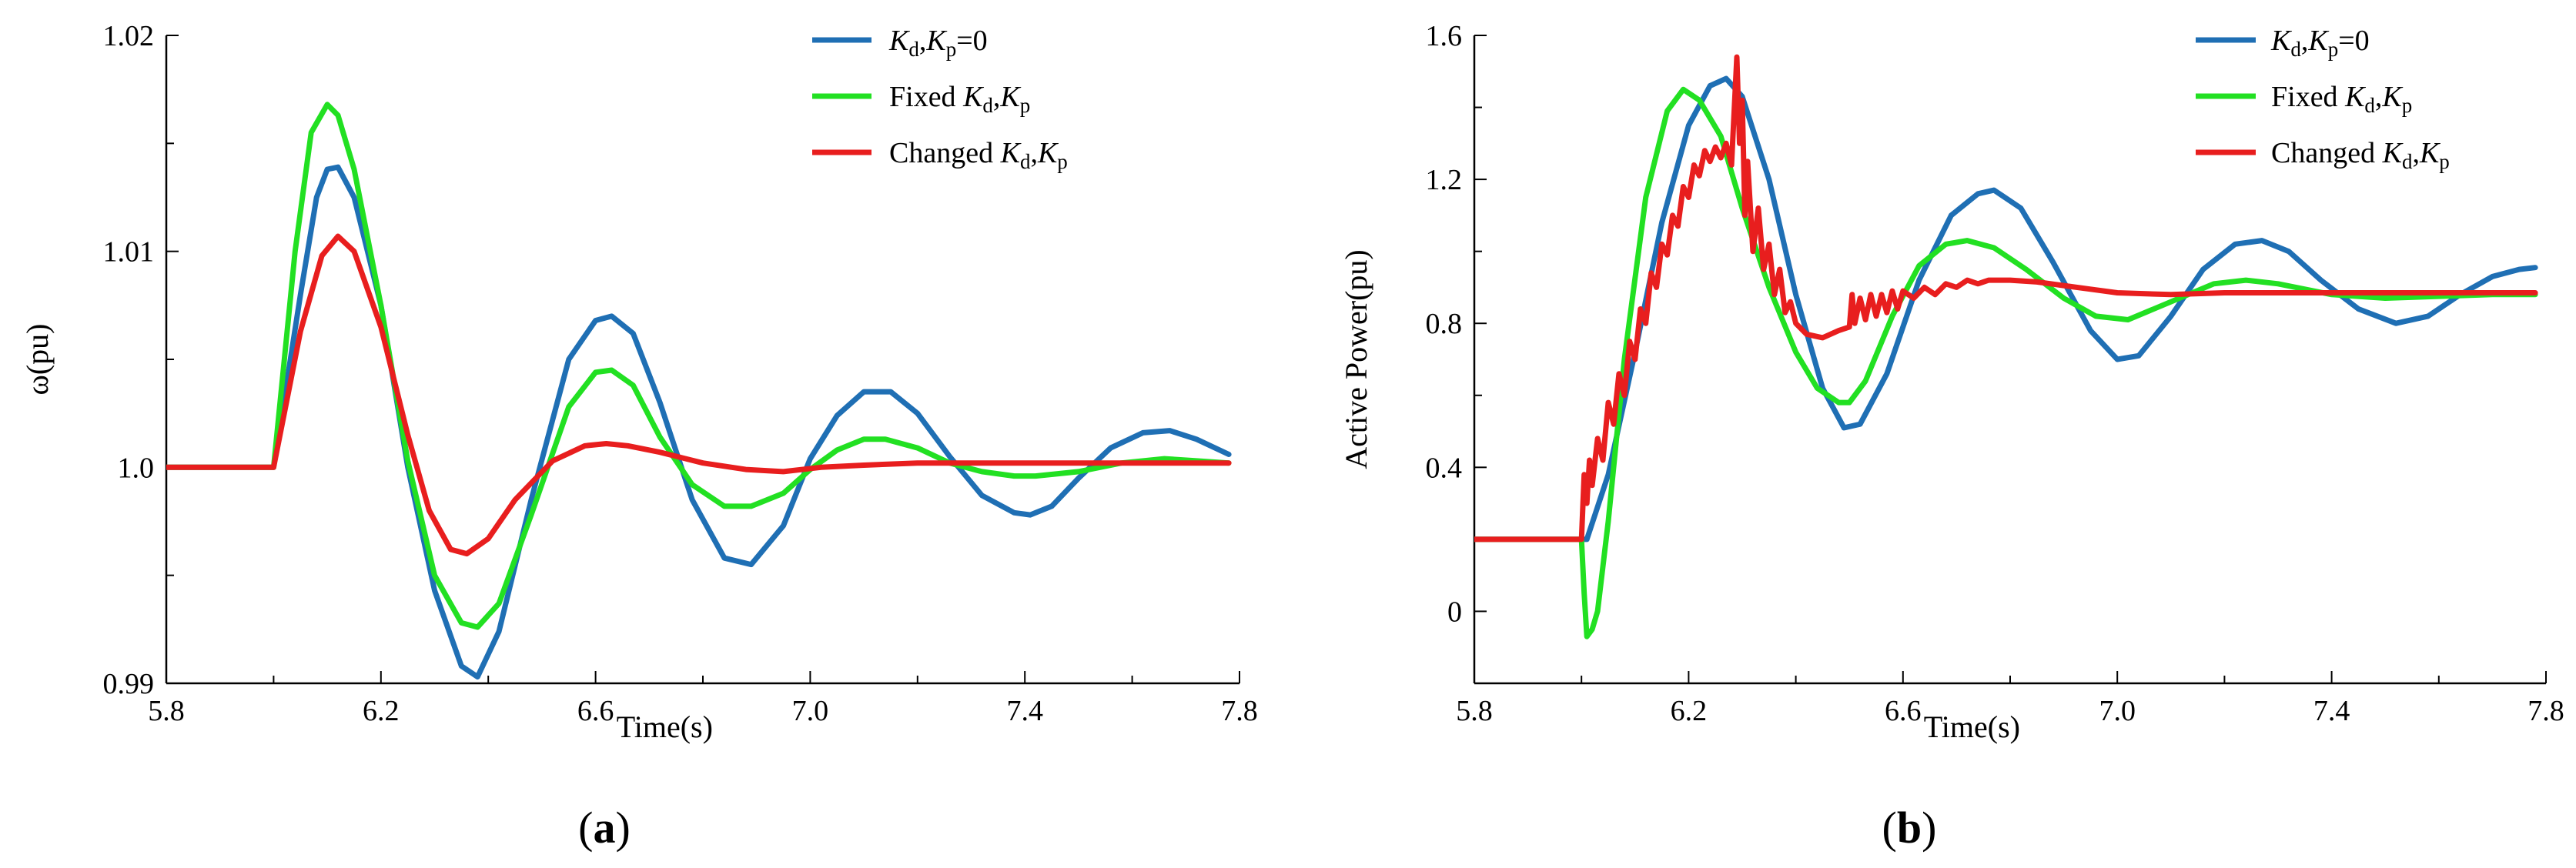 The image size is (2576, 868). Describe the element at coordinates (38, 360) in the screenshot. I see `y-axis-title: ω(pu)` at that location.